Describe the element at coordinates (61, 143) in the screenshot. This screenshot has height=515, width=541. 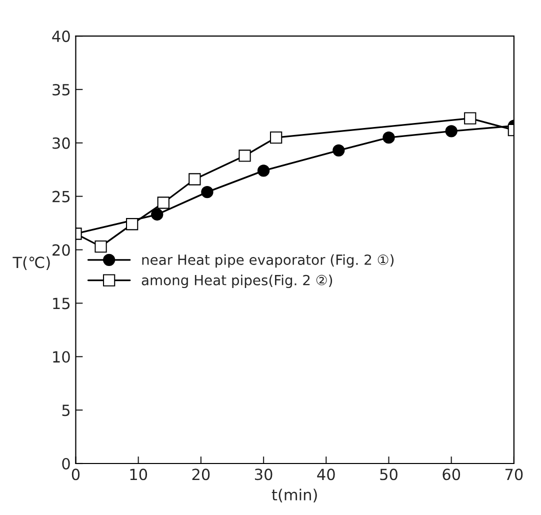
I see `y-tick-label: 30` at that location.